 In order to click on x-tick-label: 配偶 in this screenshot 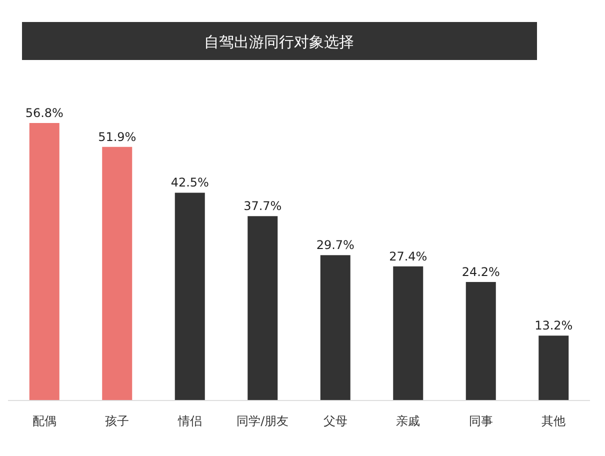, I will do `click(44, 421)`.